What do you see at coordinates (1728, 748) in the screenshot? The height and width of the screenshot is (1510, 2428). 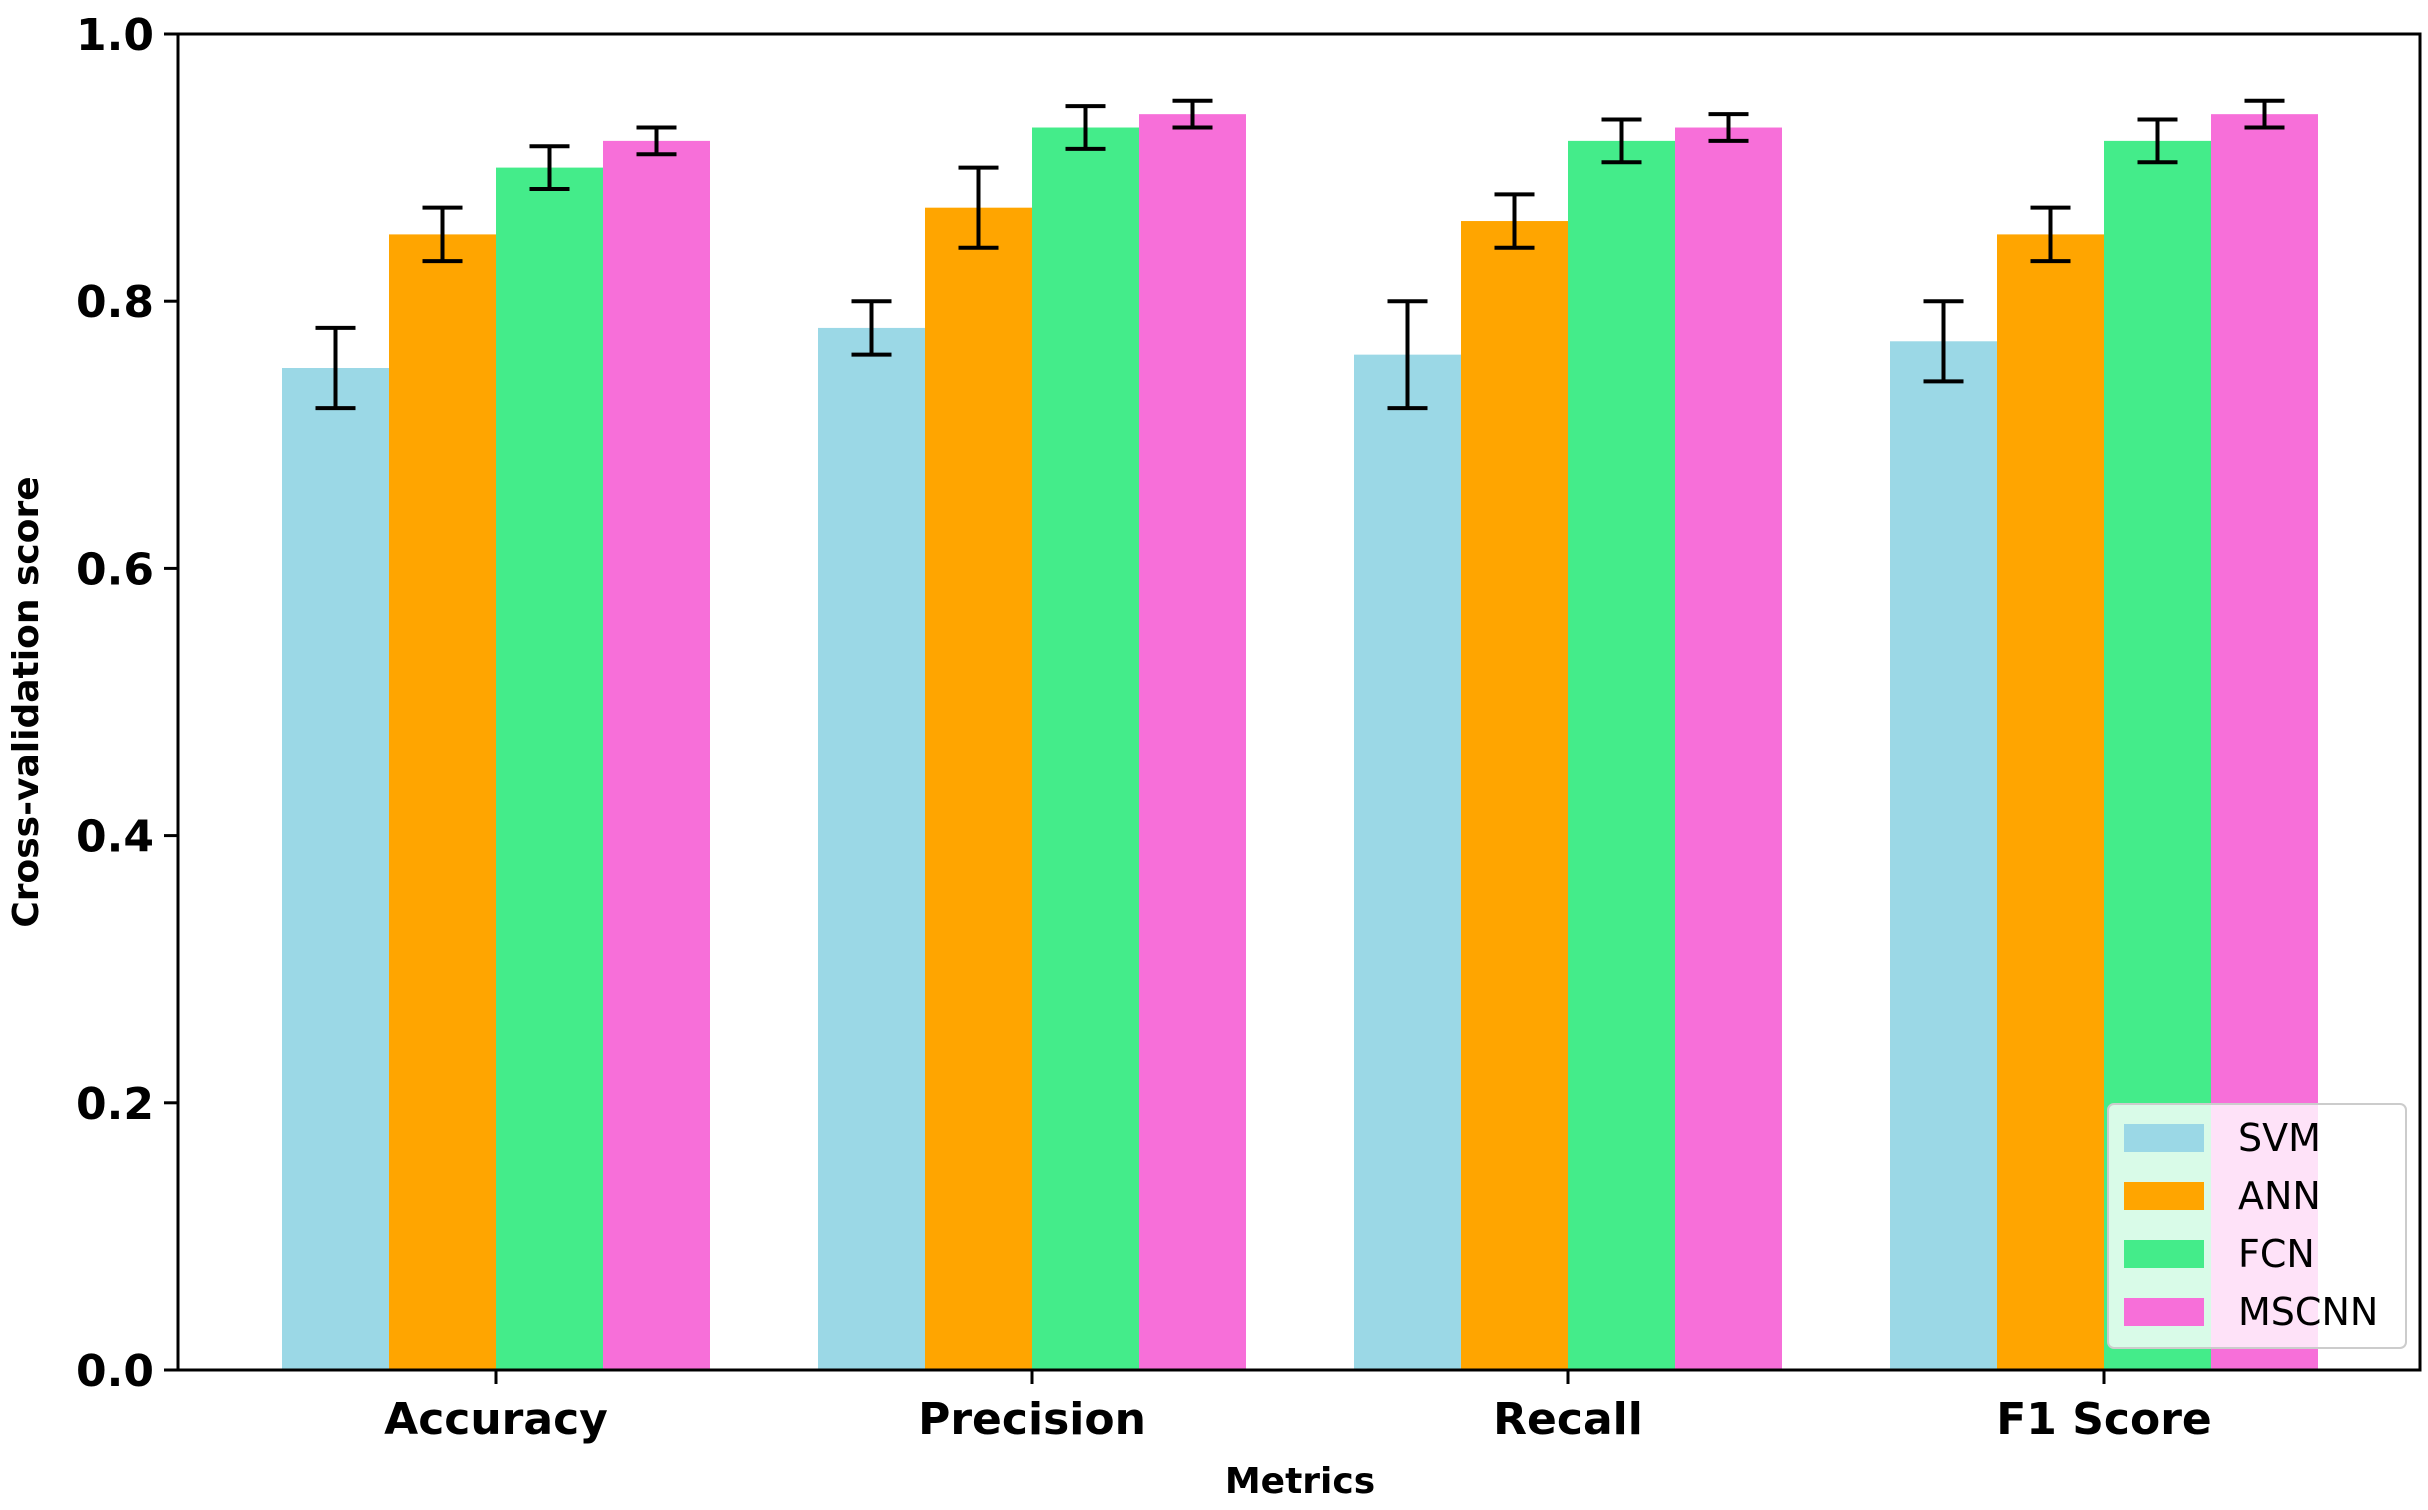 I see `bar-mscnn-recall` at bounding box center [1728, 748].